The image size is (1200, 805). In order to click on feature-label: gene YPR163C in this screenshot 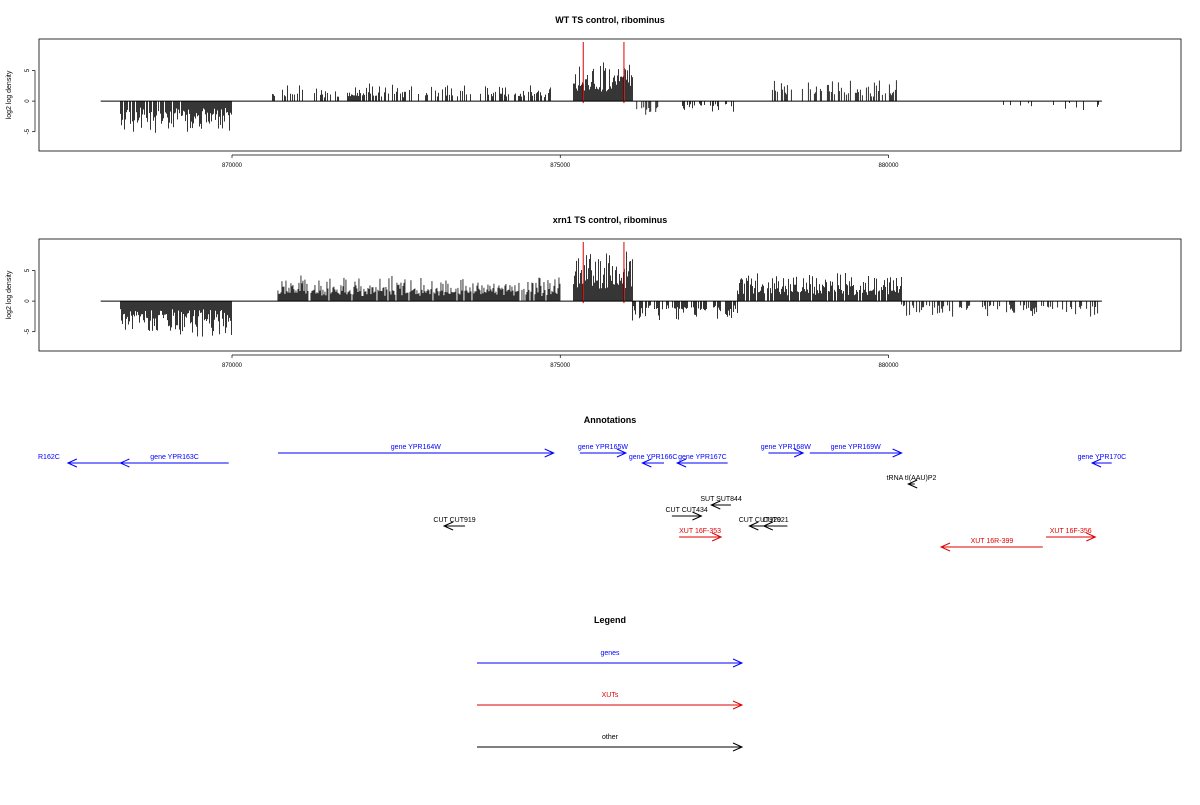, I will do `click(174, 457)`.